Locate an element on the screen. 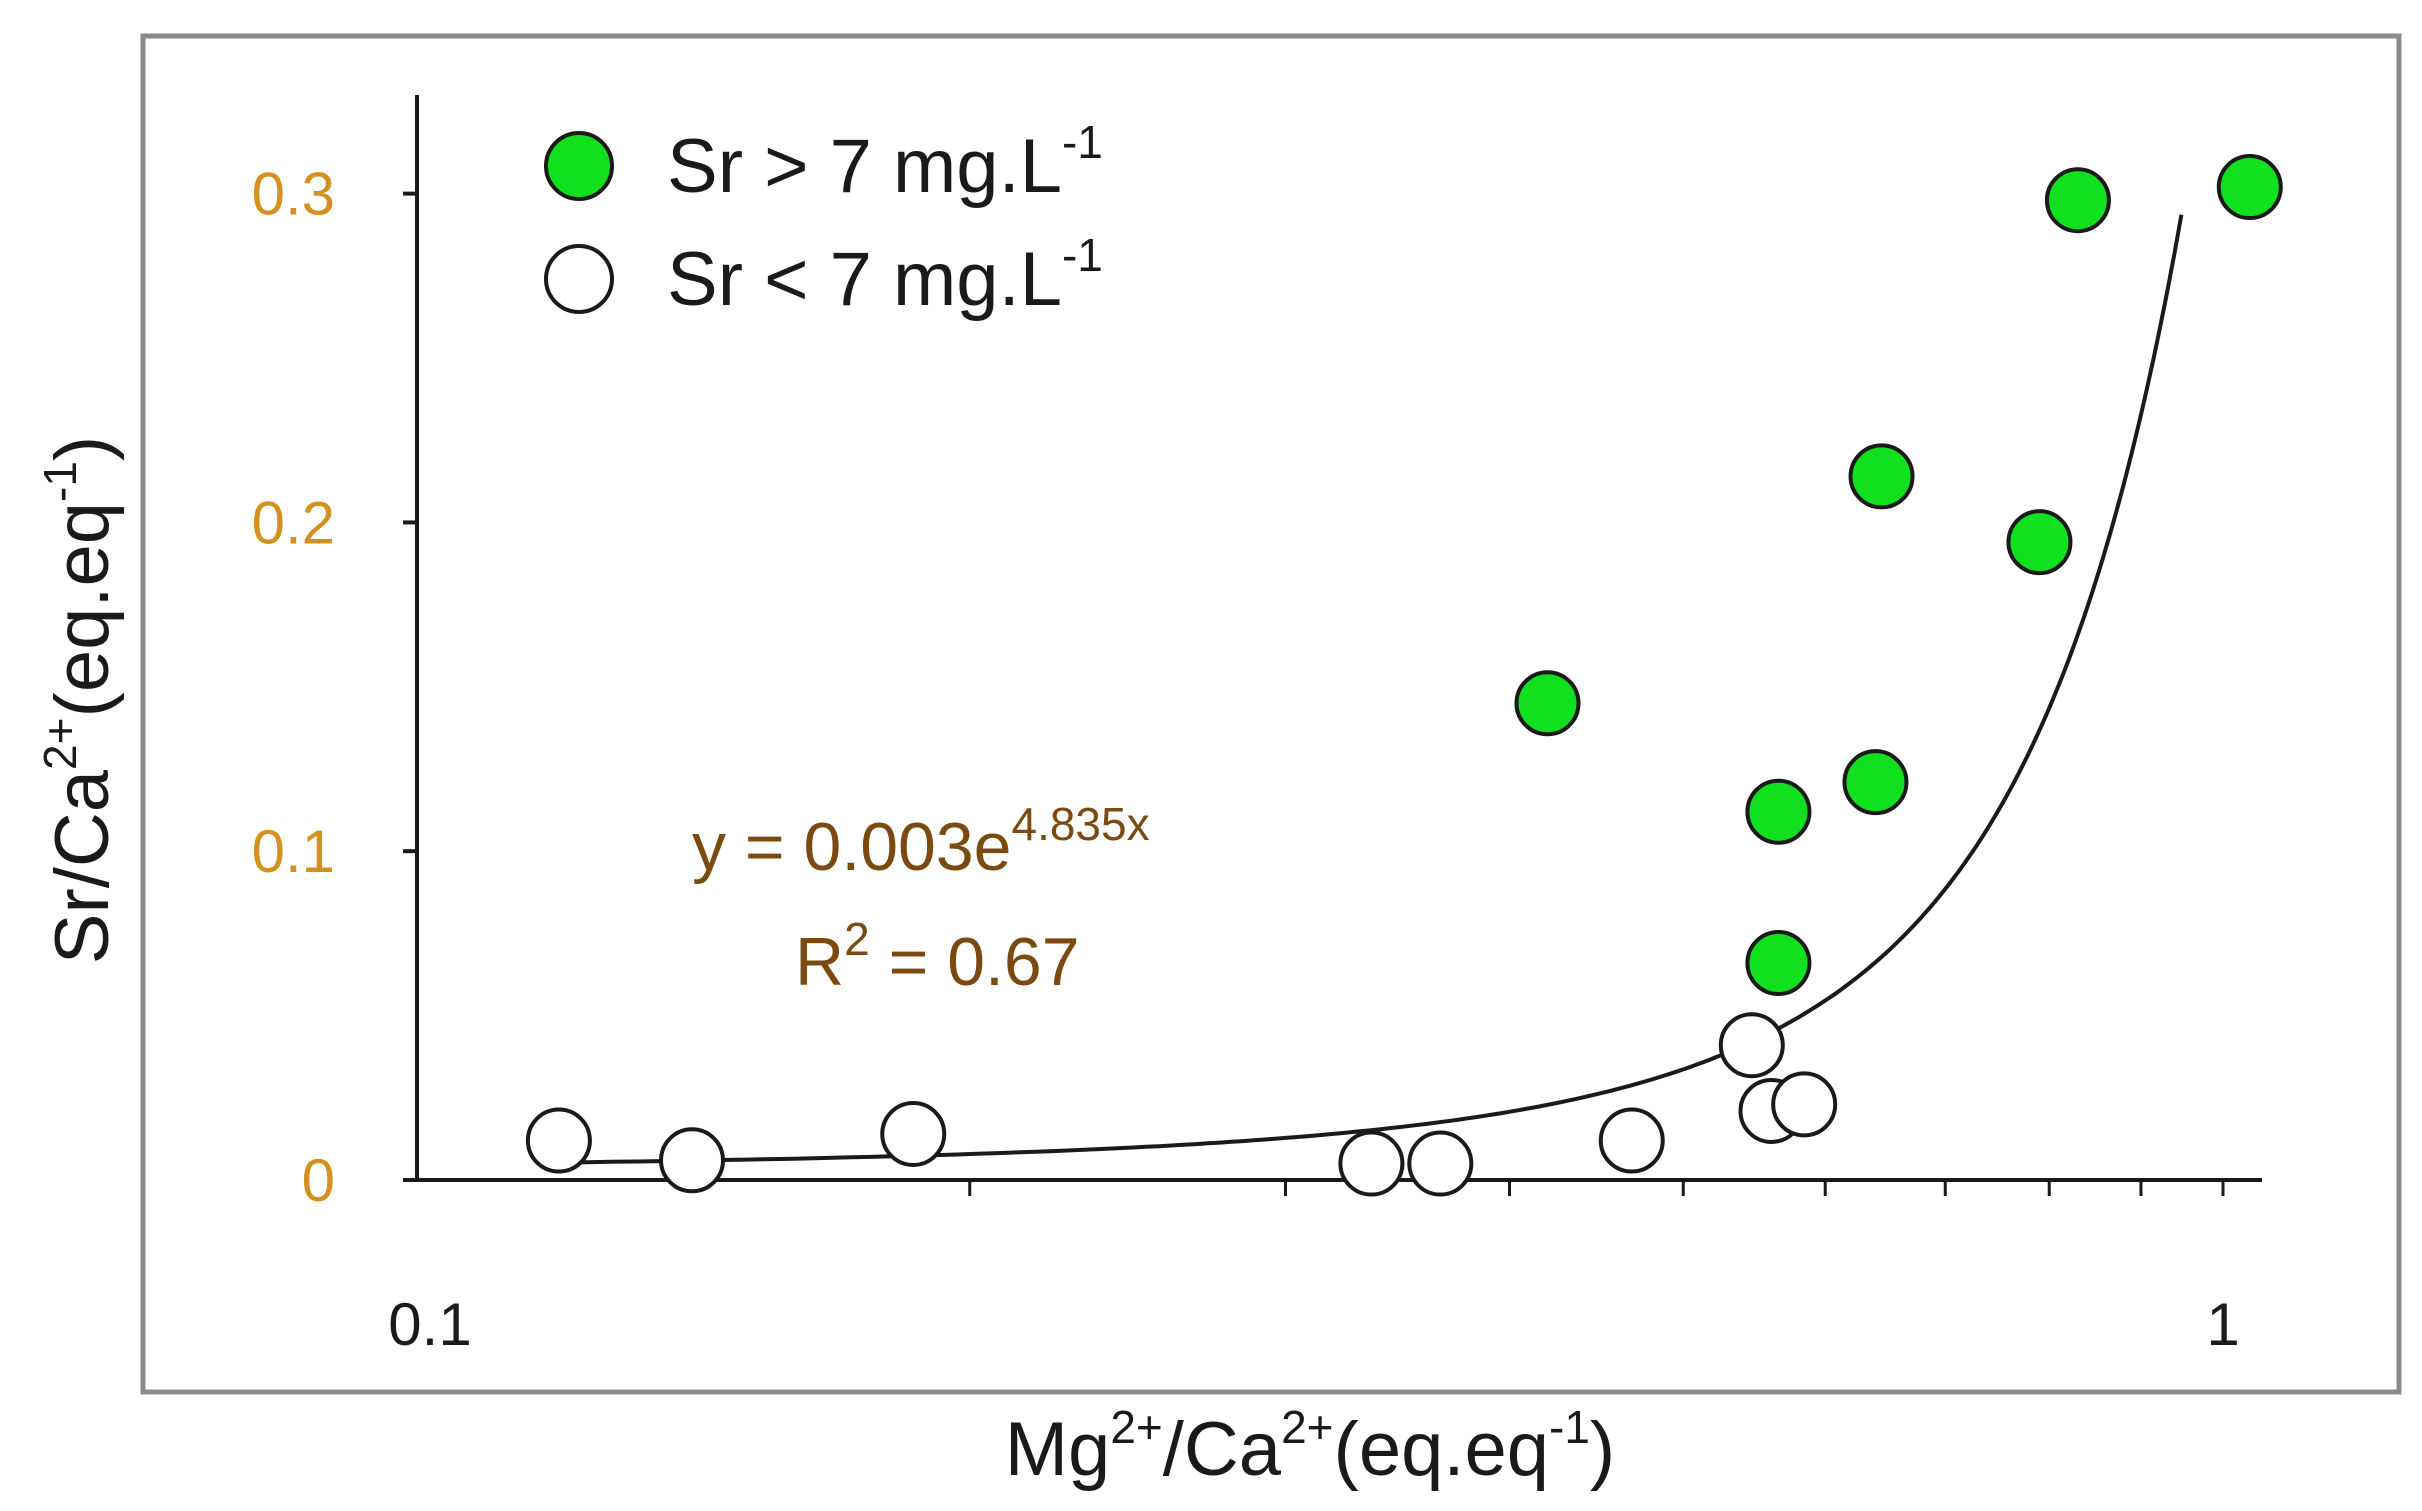  trendline-equation: y = 0.003e4.835x is located at coordinates (921, 841).